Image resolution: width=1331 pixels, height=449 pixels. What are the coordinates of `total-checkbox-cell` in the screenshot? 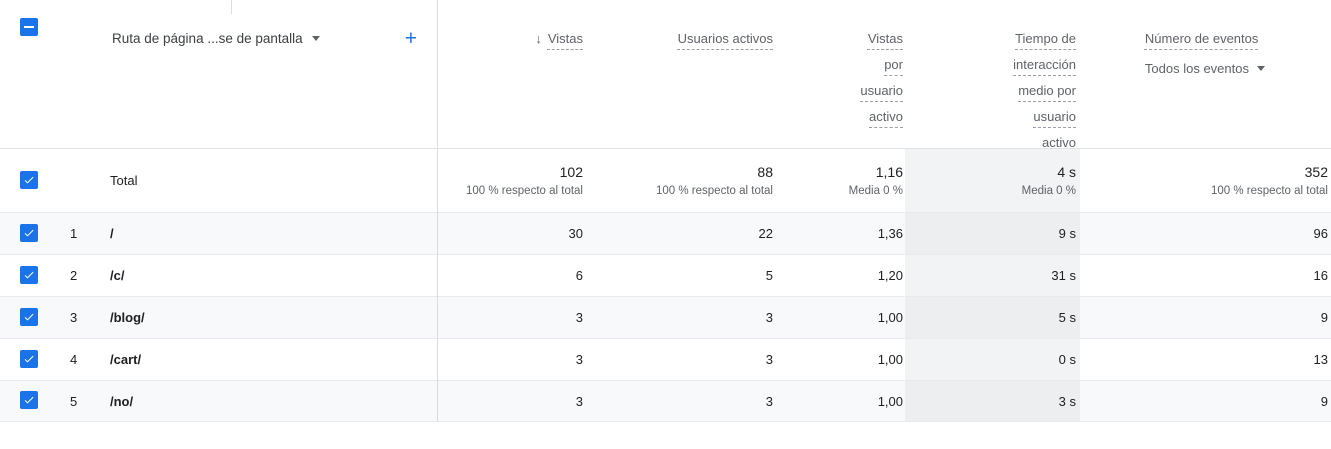 It's located at (30, 180).